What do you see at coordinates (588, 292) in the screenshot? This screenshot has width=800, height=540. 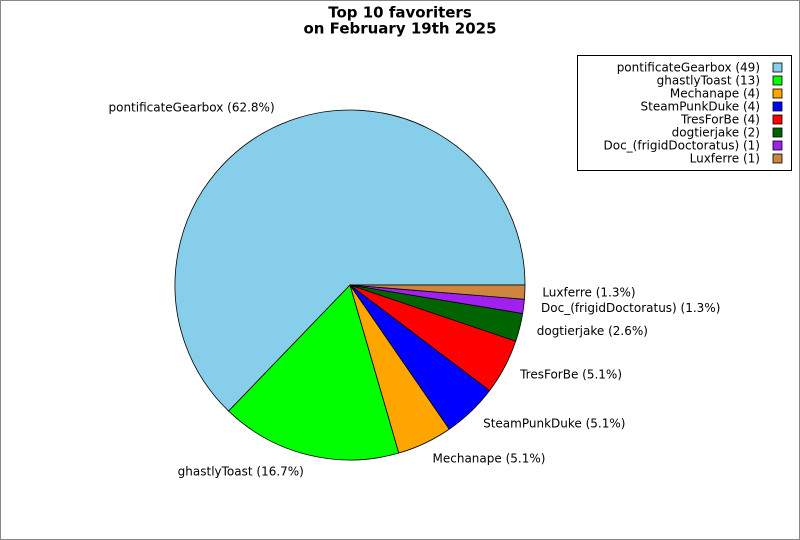 I see `slice-label: Luxferre (1.3%)` at bounding box center [588, 292].